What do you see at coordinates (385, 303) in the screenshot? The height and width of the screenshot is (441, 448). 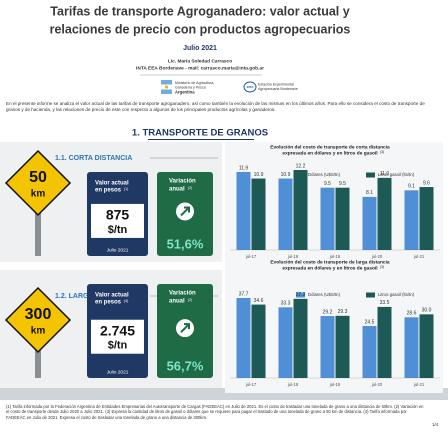 I see `value-label: 33.5` at bounding box center [385, 303].